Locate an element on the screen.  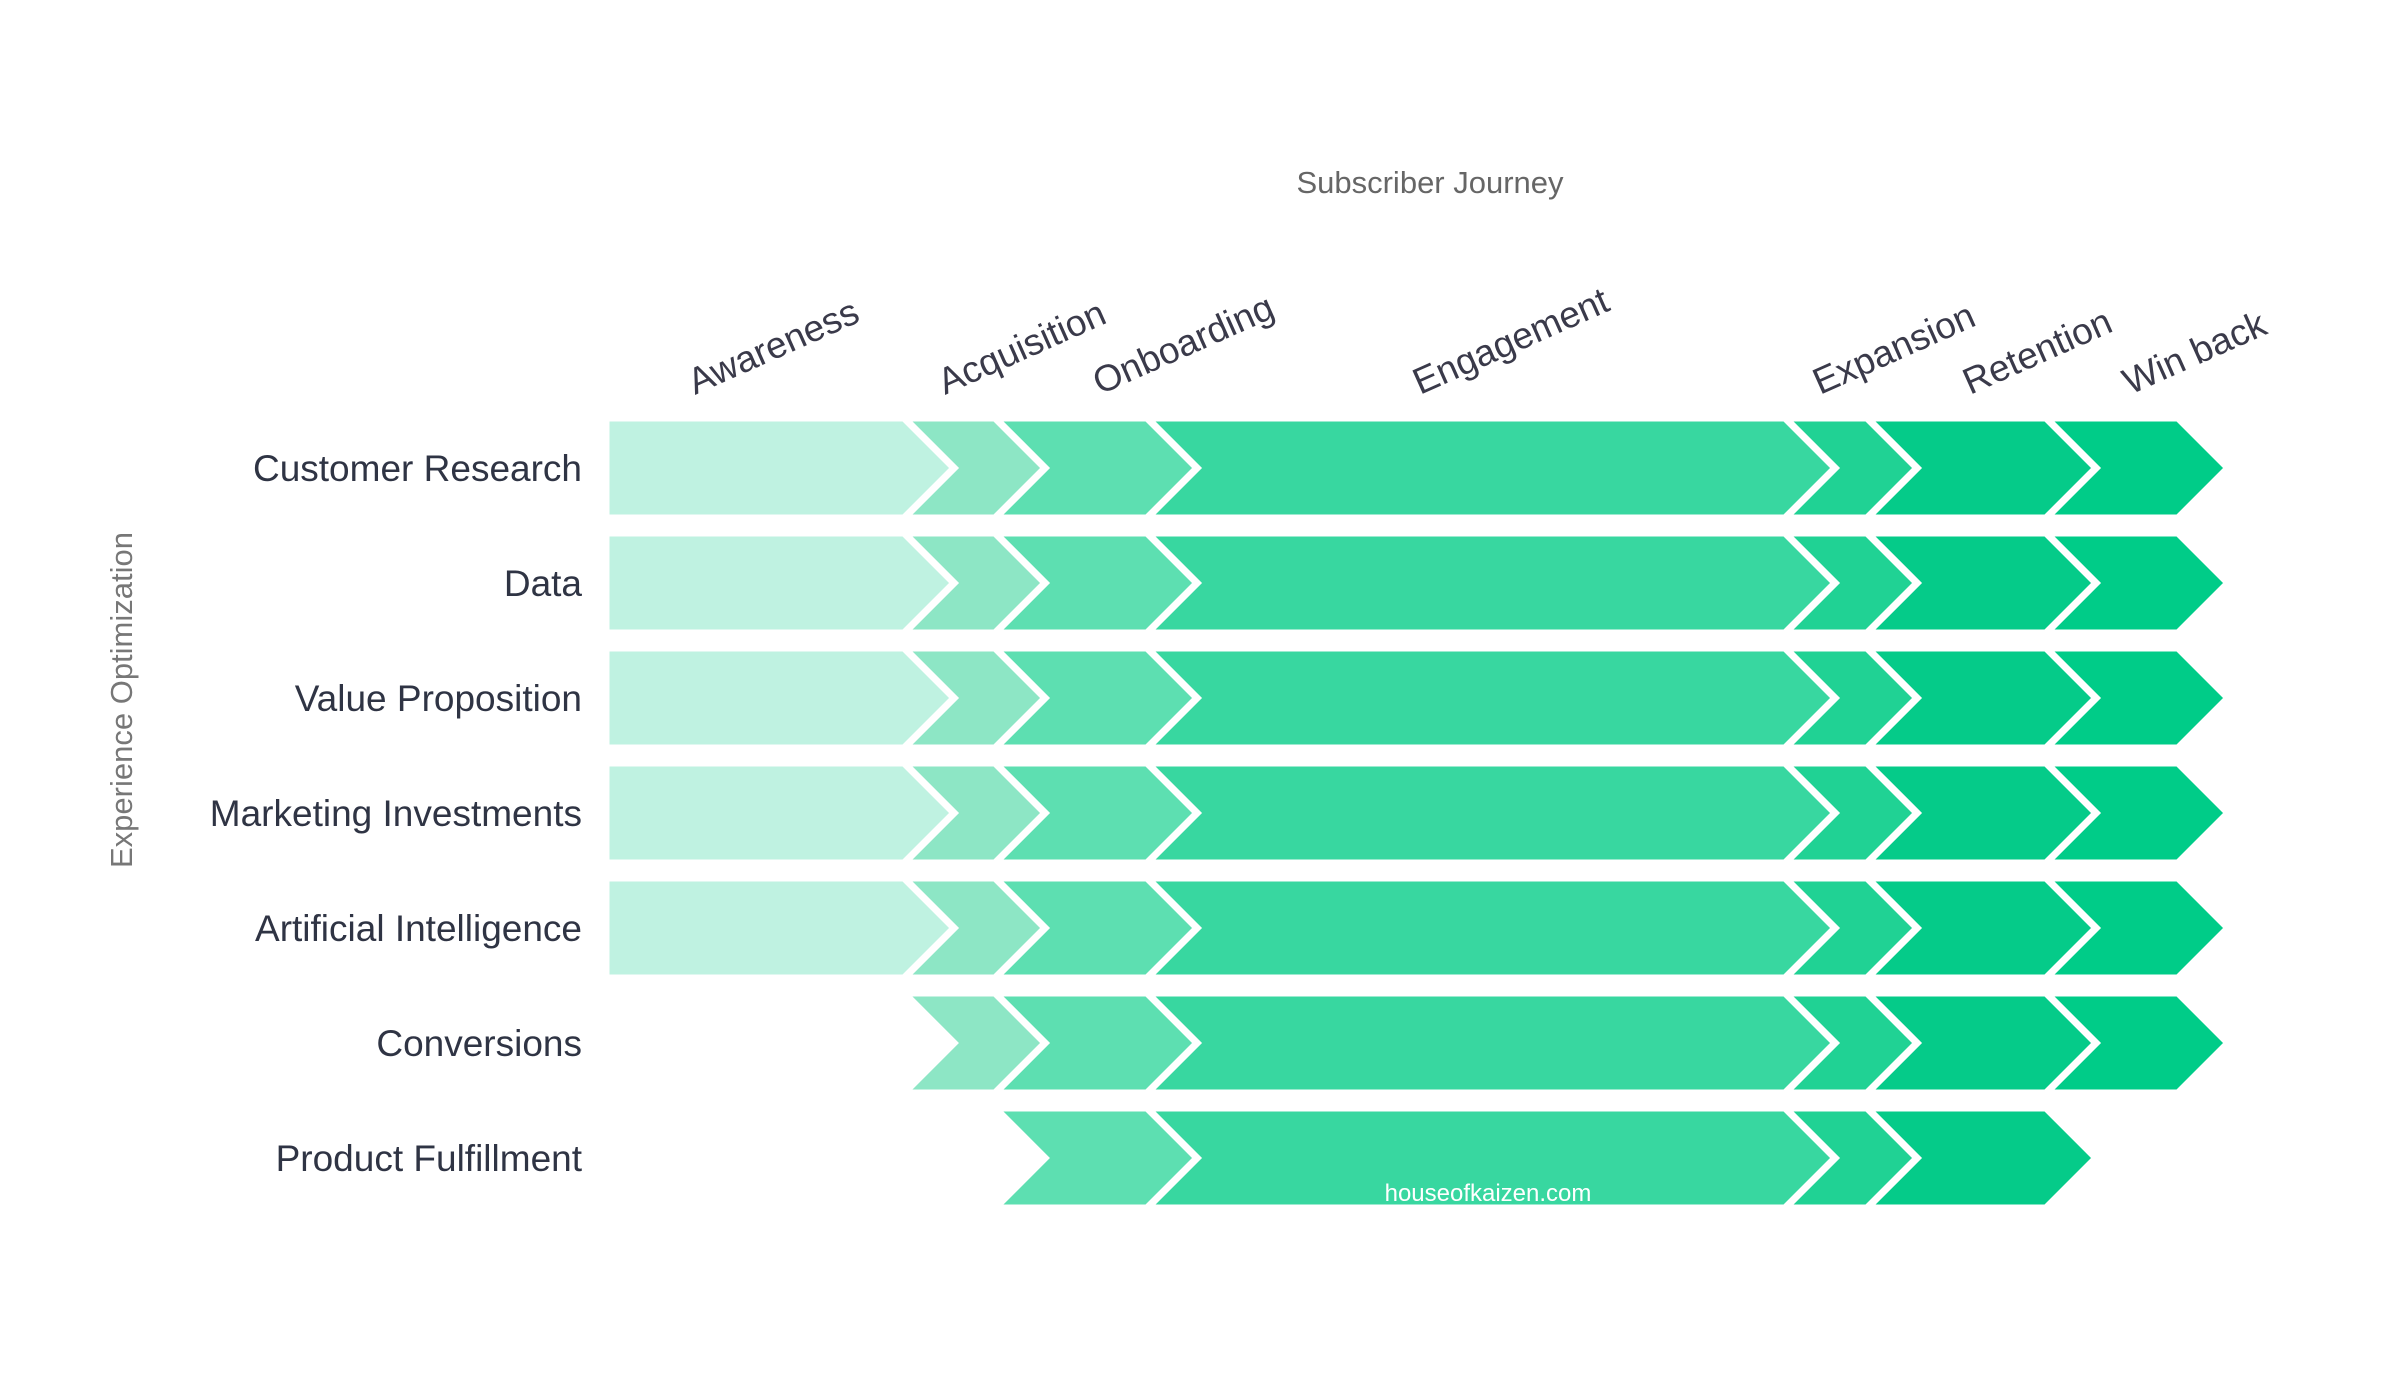
stage-label-win-back: Win back is located at coordinates (2195, 353).